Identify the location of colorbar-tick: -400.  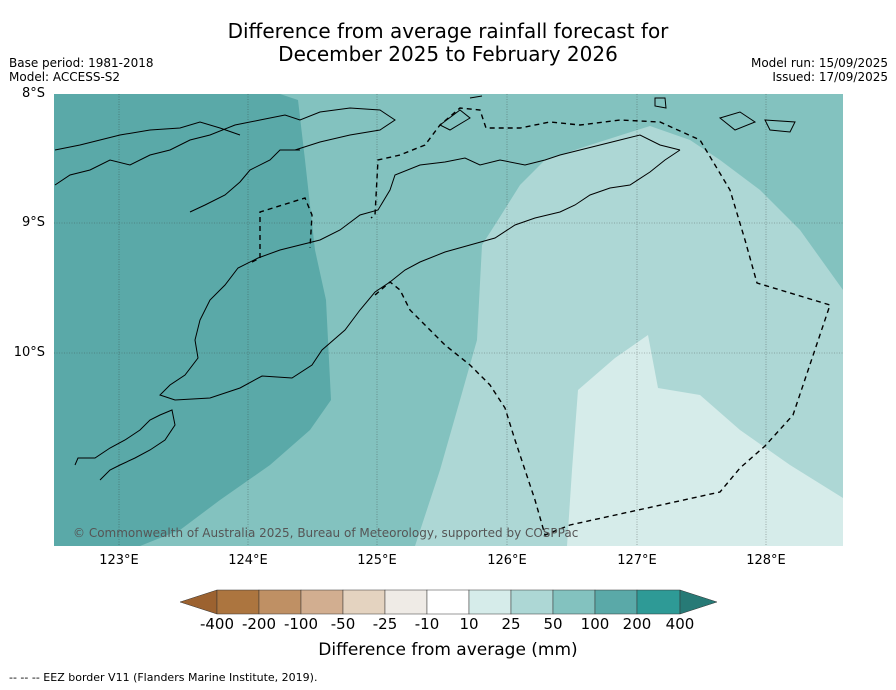
(217, 624).